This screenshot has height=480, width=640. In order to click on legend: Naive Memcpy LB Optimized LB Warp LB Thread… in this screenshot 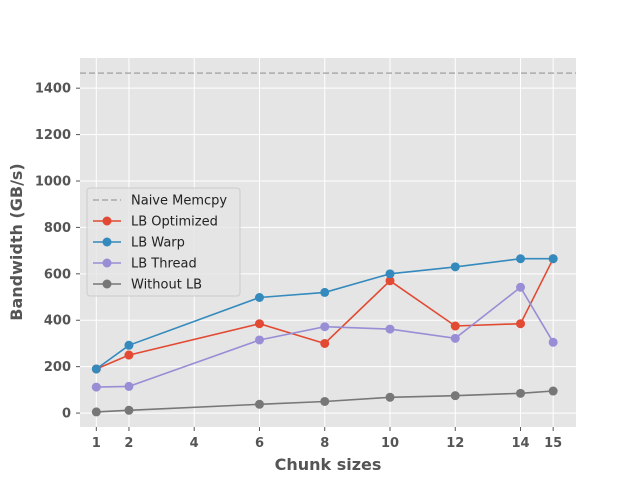, I will do `click(163, 242)`.